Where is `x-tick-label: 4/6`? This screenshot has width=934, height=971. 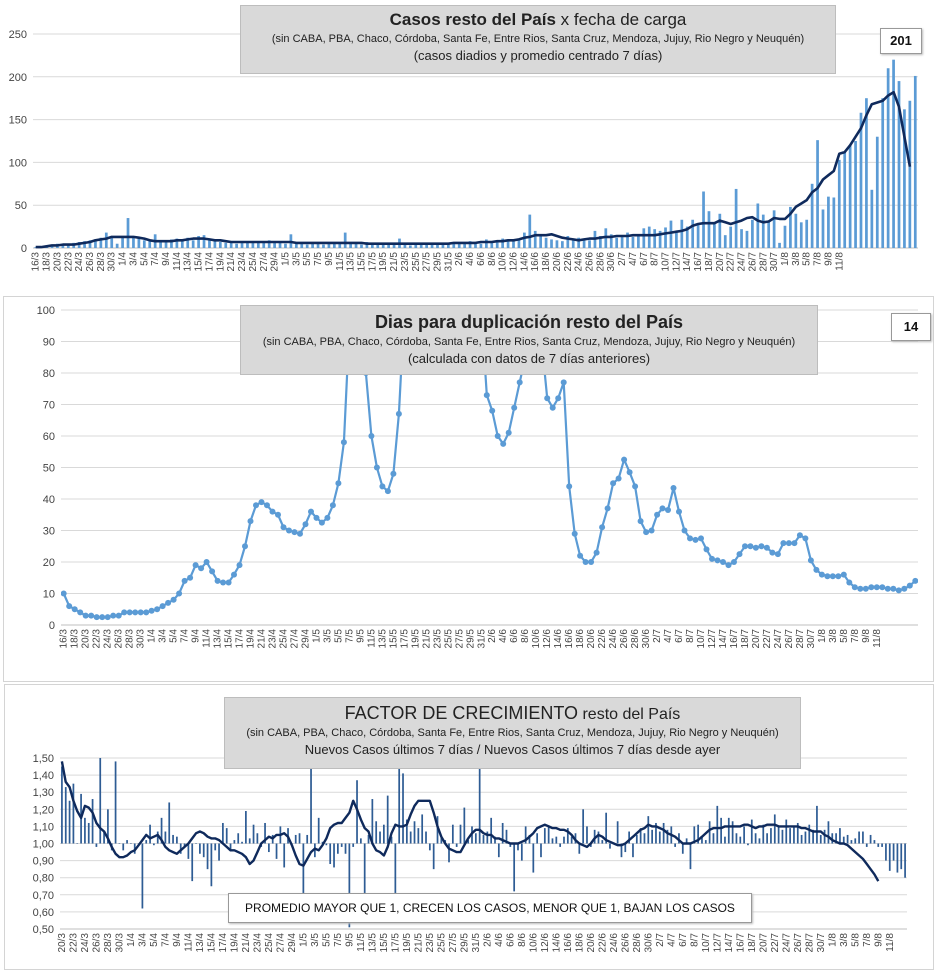
x-tick-label: 4/6 is located at coordinates (503, 636).